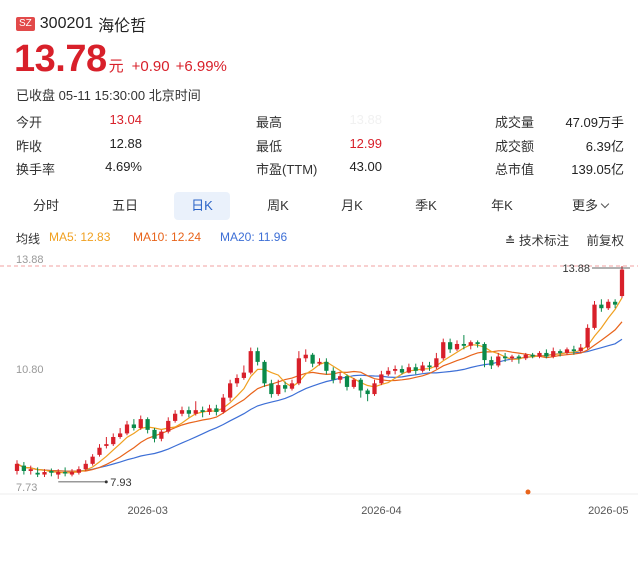 The image size is (638, 580). What do you see at coordinates (584, 205) in the screenshot?
I see `tab-more-label: 更多` at bounding box center [584, 205].